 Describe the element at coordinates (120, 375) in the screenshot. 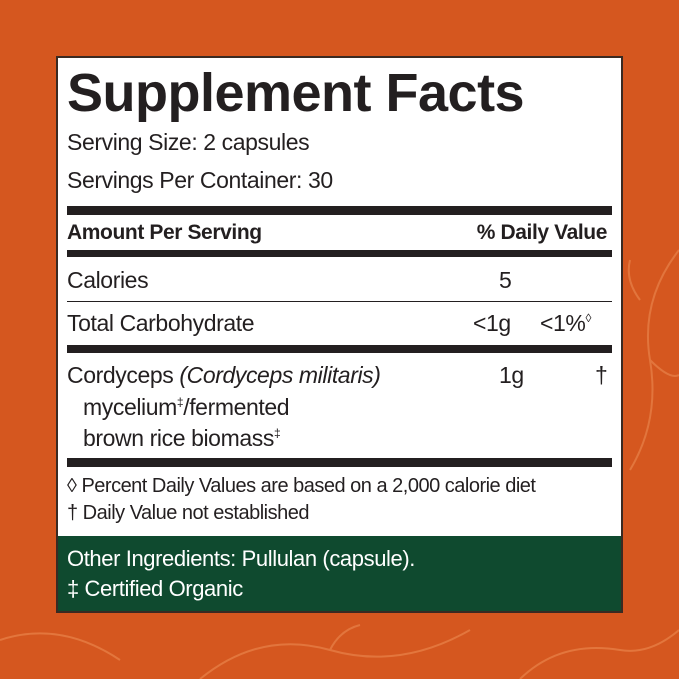

I see `cordyceps-name: Cordyceps` at that location.